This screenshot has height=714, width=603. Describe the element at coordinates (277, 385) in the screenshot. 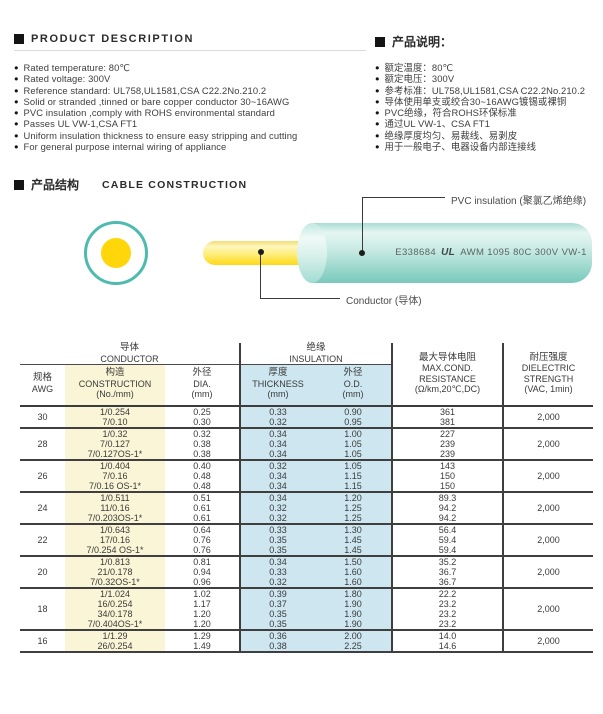

I see `thickness-column-header: 厚度 THICKNESS (mm)` at that location.